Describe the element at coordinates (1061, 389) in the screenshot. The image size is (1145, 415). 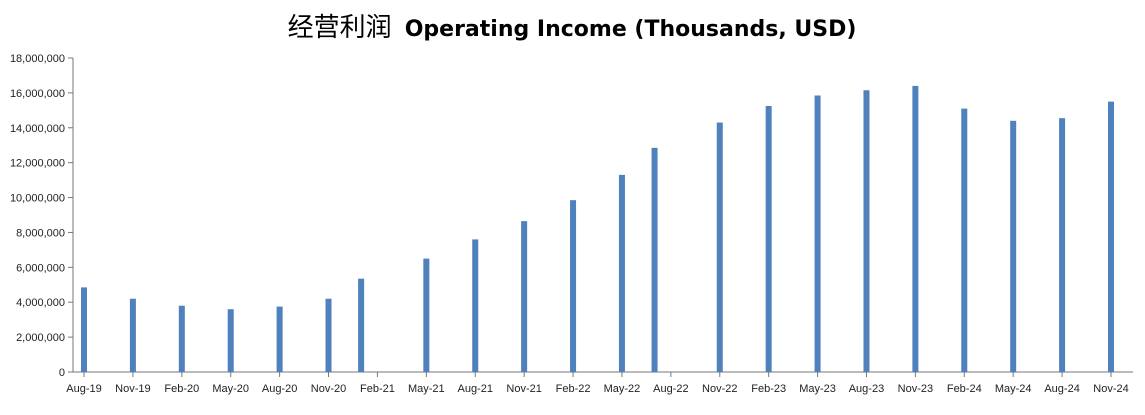
I see `x-tick-label: Aug-24` at that location.